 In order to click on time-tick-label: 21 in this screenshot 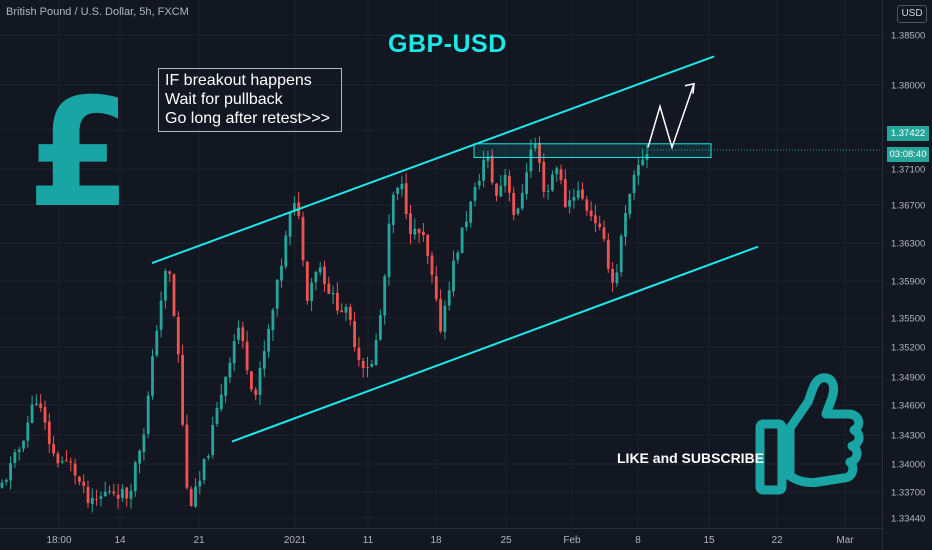, I will do `click(199, 540)`.